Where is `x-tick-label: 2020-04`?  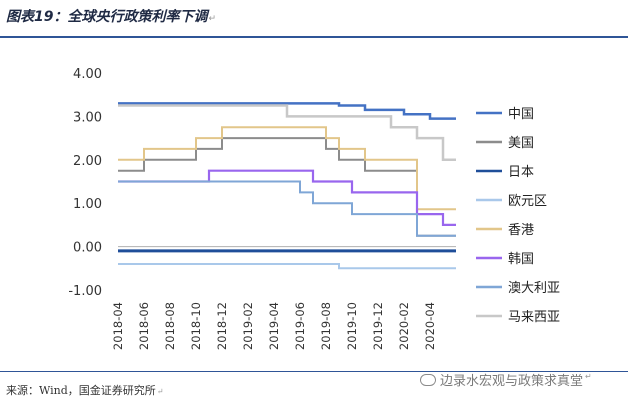 x-tick-label: 2020-04 is located at coordinates (430, 326).